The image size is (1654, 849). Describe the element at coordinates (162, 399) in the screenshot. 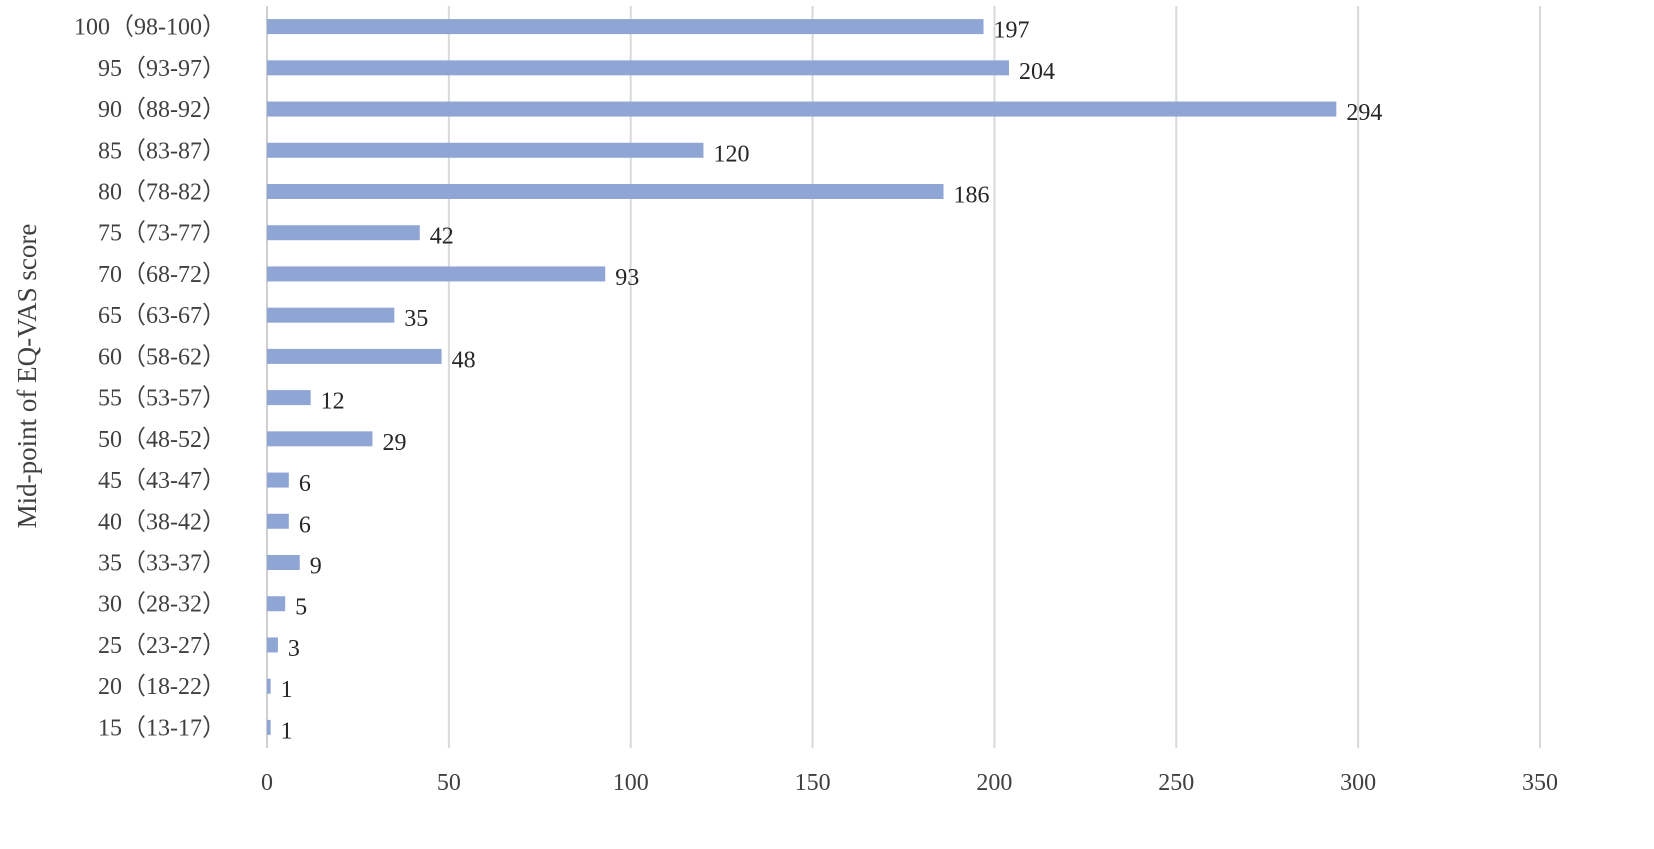

I see `category-label: 55（53-57）` at that location.